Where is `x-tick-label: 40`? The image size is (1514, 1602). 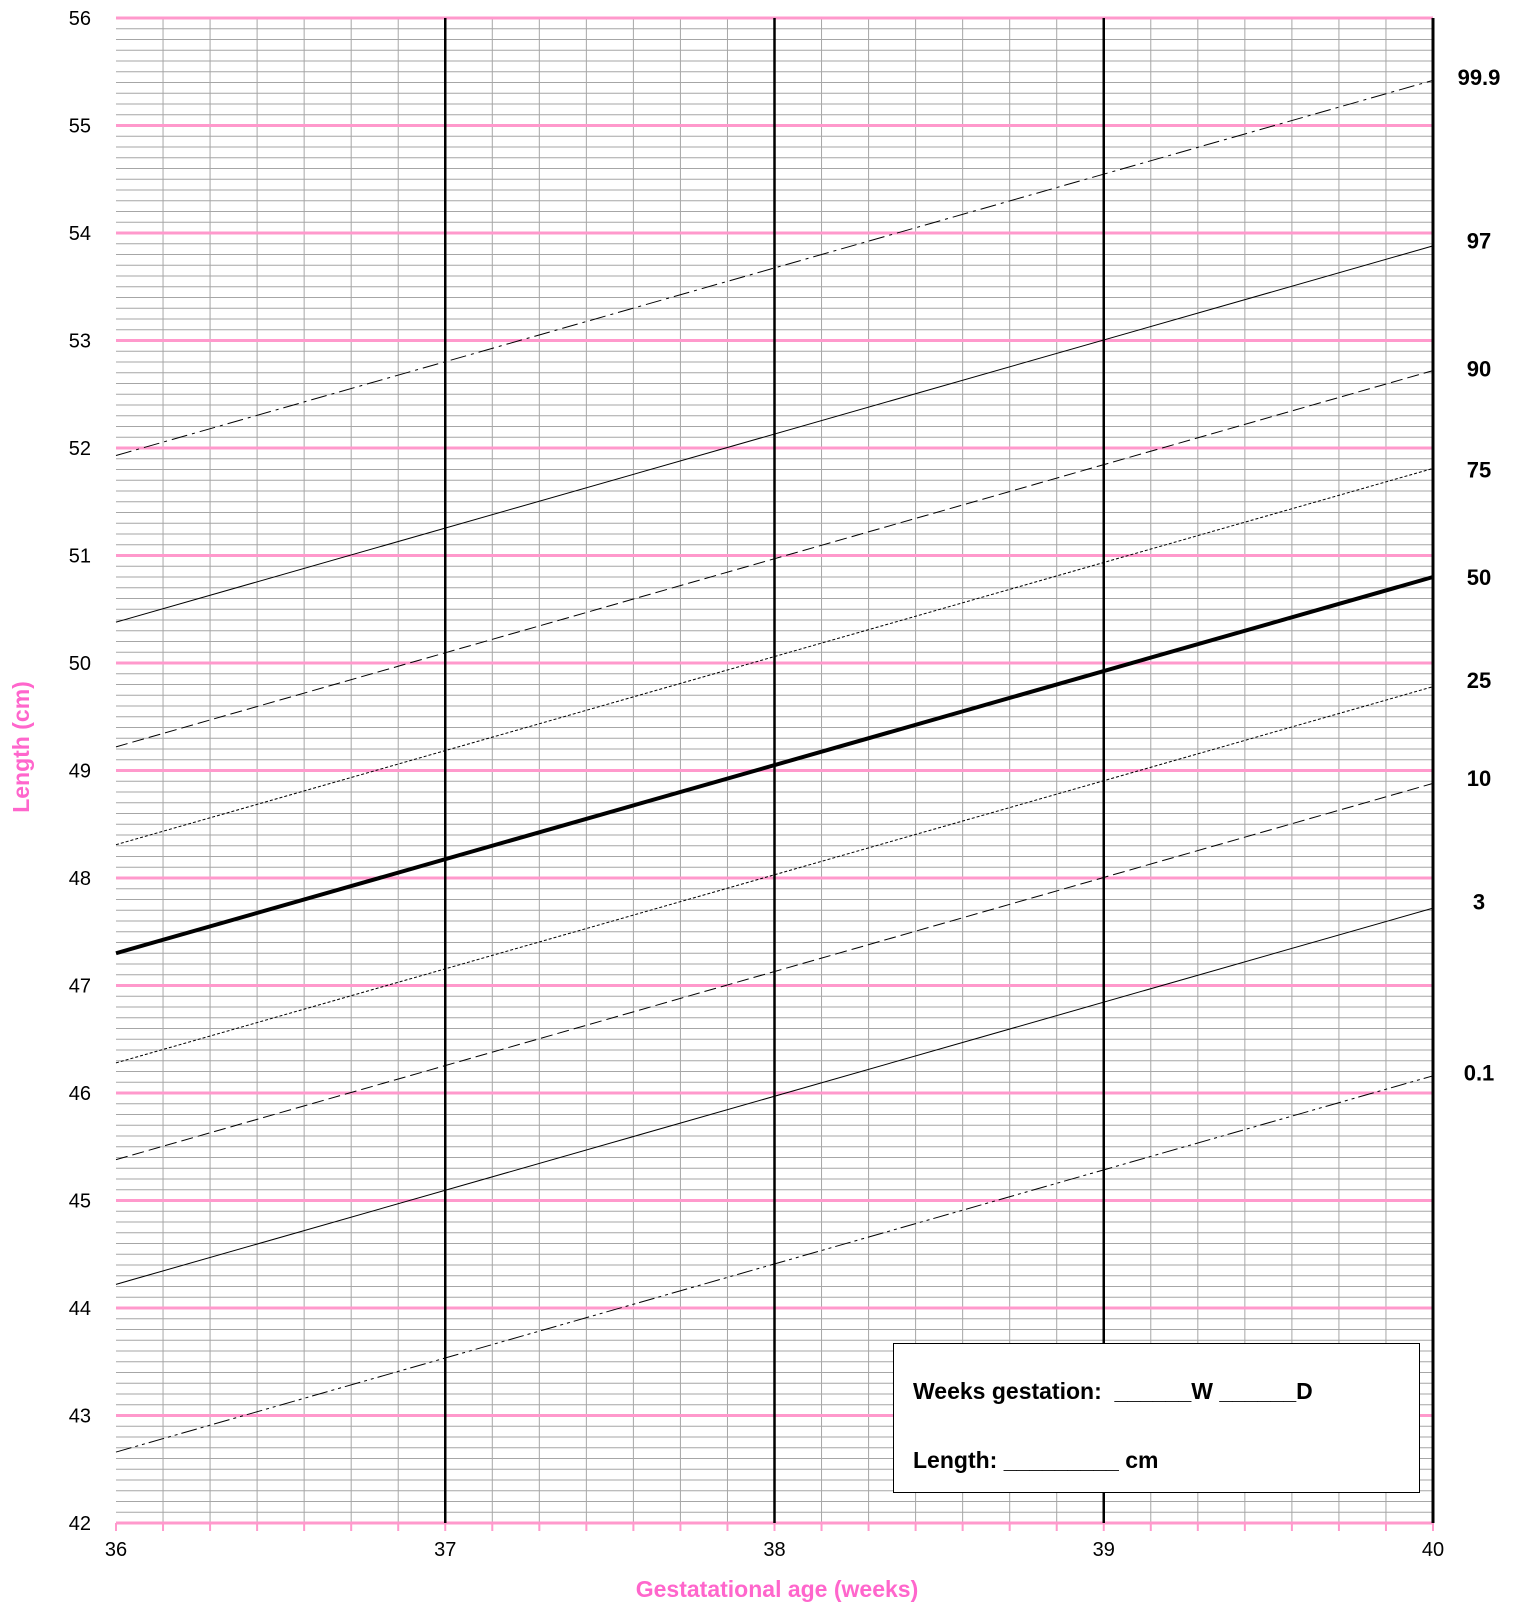
x-tick-label: 40 is located at coordinates (1433, 1550).